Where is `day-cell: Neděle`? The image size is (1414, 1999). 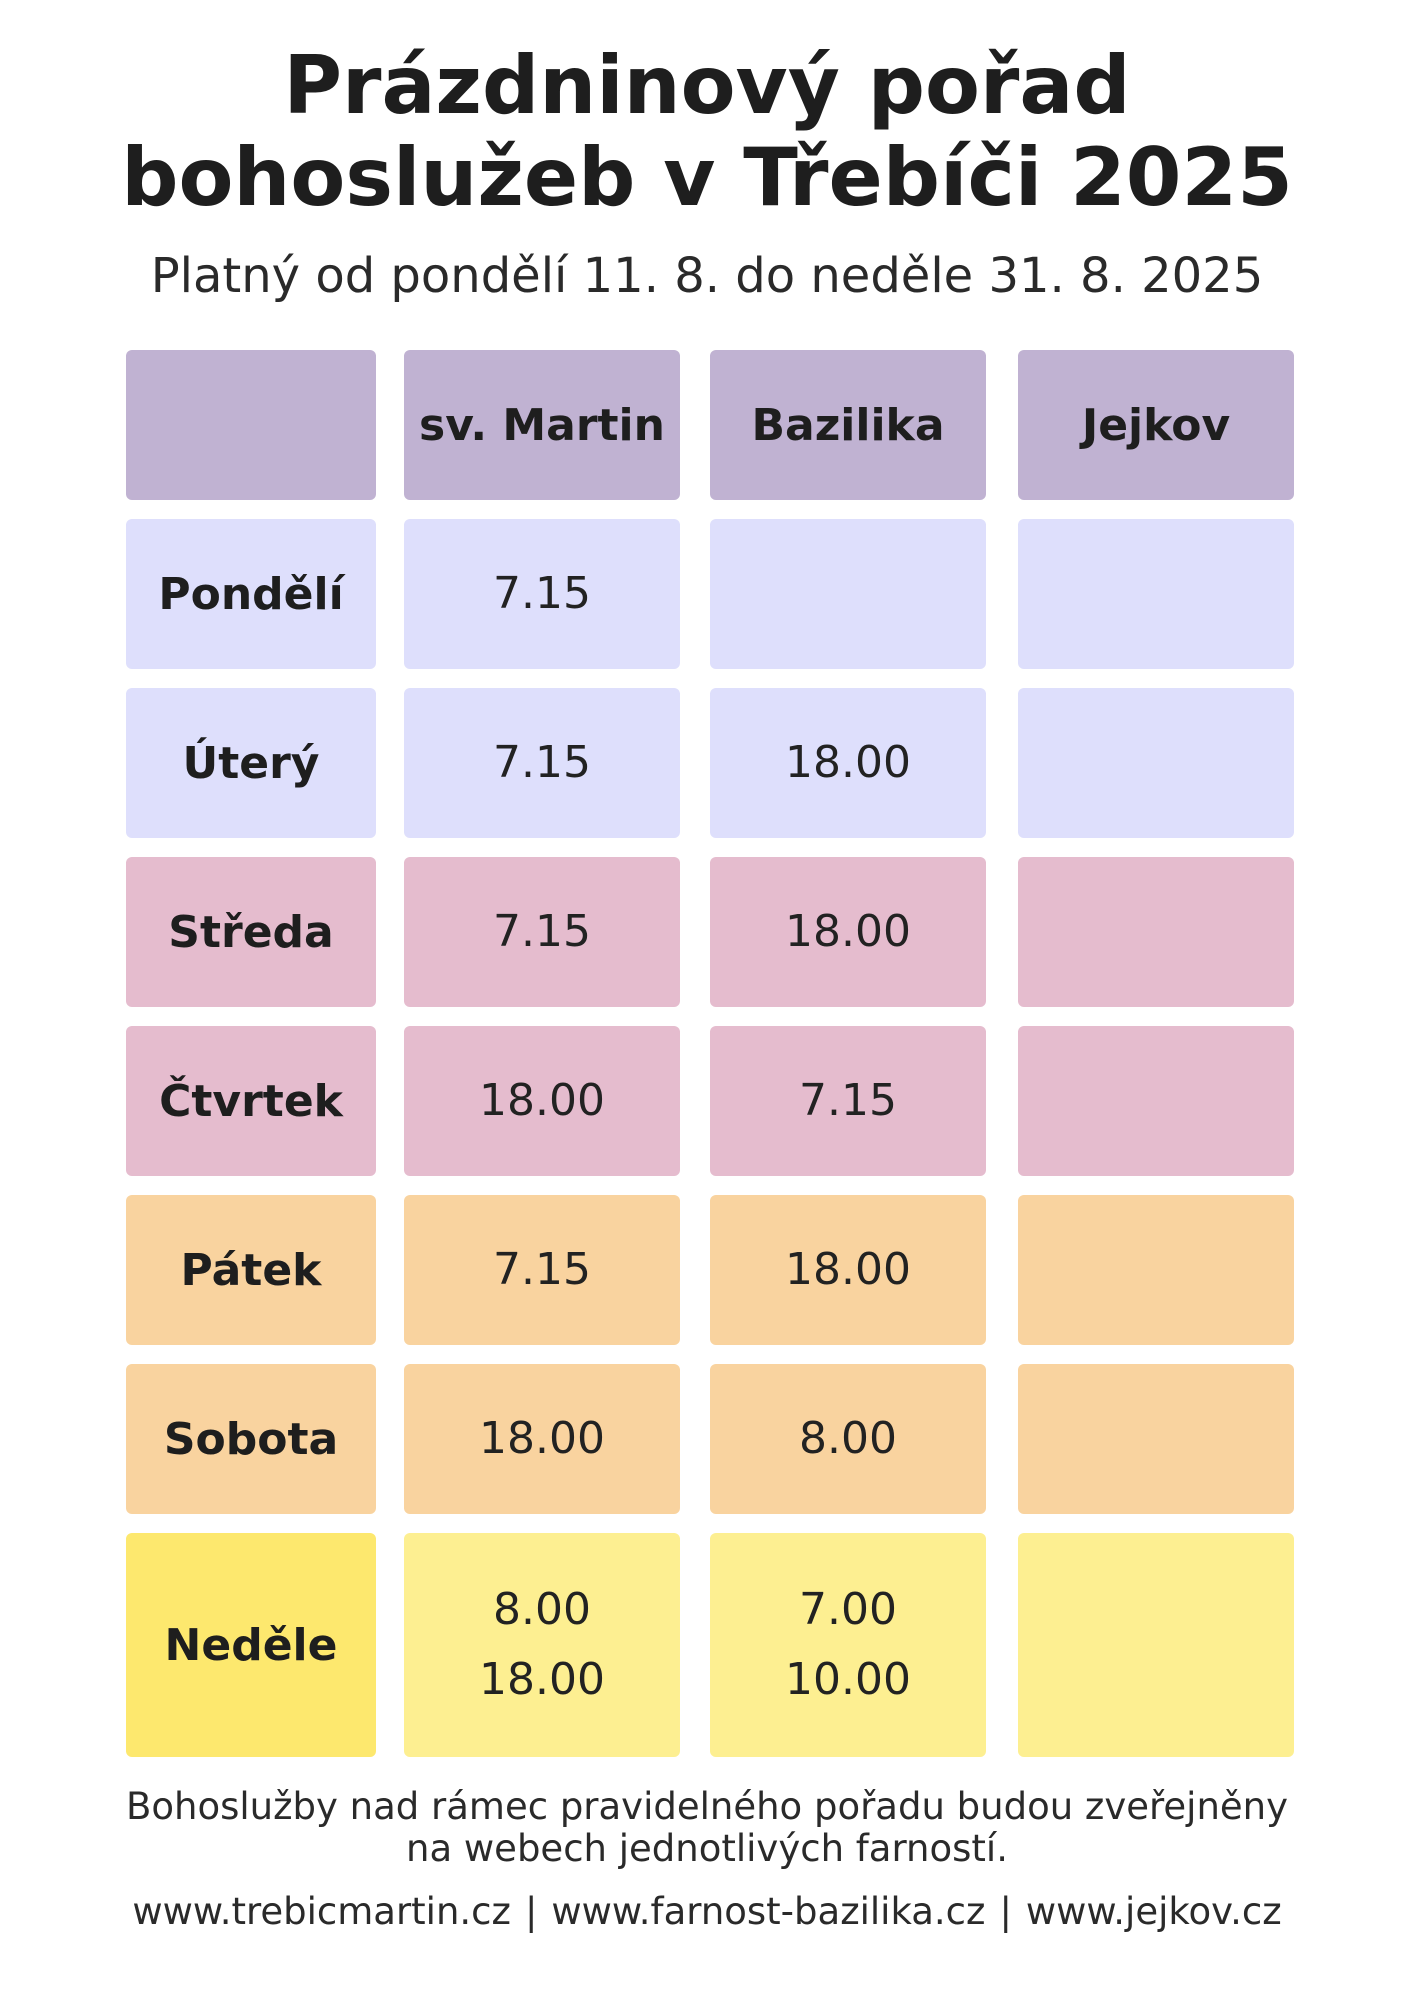 day-cell: Neděle is located at coordinates (251, 1645).